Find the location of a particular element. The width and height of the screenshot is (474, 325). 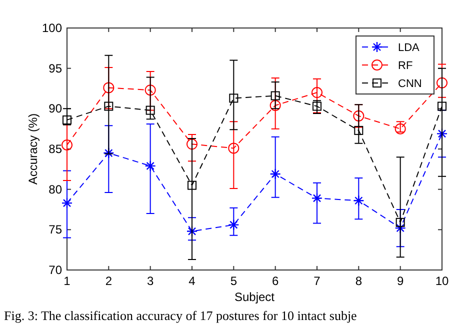

y-tick-label: 80 is located at coordinates (55, 189).